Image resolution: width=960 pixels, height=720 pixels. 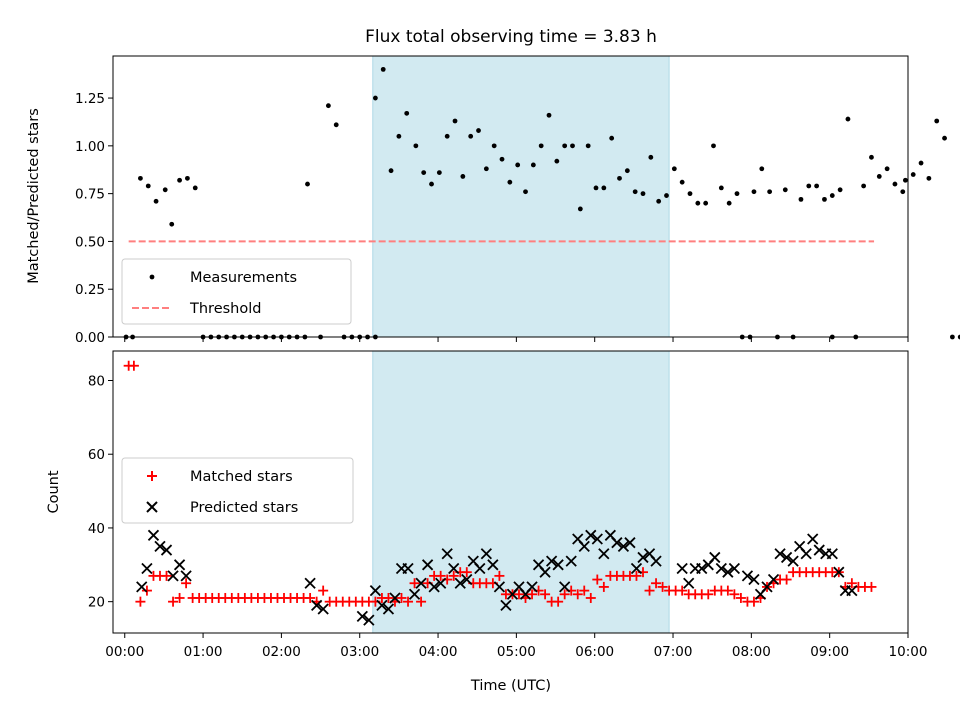 I want to click on top-legend-box, so click(x=236, y=291).